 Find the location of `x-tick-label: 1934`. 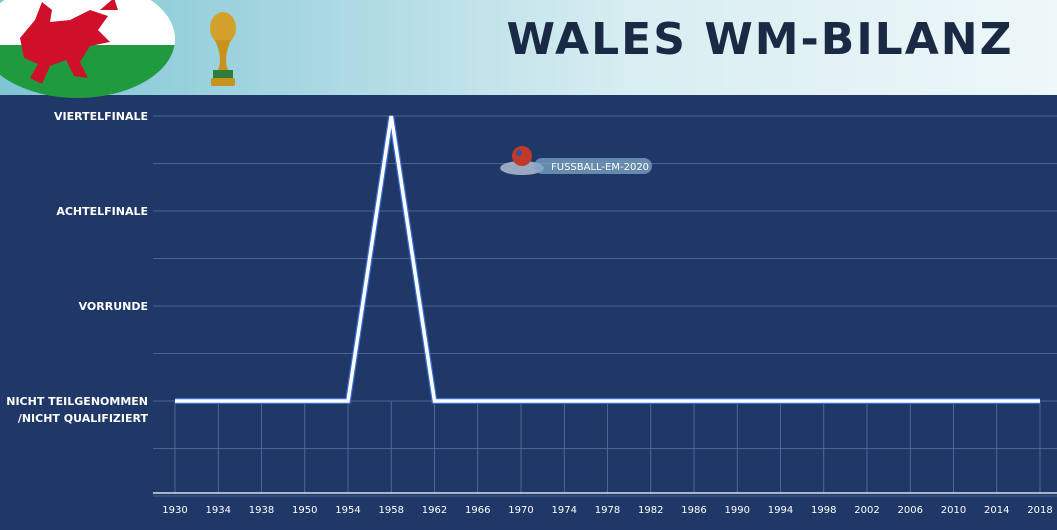

x-tick-label: 1934 is located at coordinates (218, 510).